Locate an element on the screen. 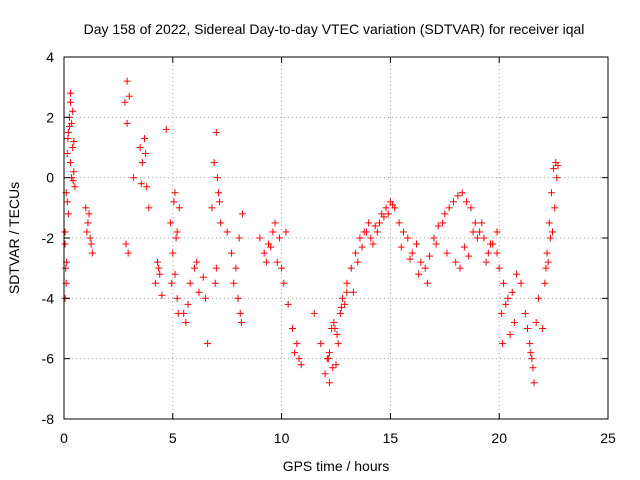 This screenshot has width=640, height=480. y-tick-label: 2 is located at coordinates (50, 117).